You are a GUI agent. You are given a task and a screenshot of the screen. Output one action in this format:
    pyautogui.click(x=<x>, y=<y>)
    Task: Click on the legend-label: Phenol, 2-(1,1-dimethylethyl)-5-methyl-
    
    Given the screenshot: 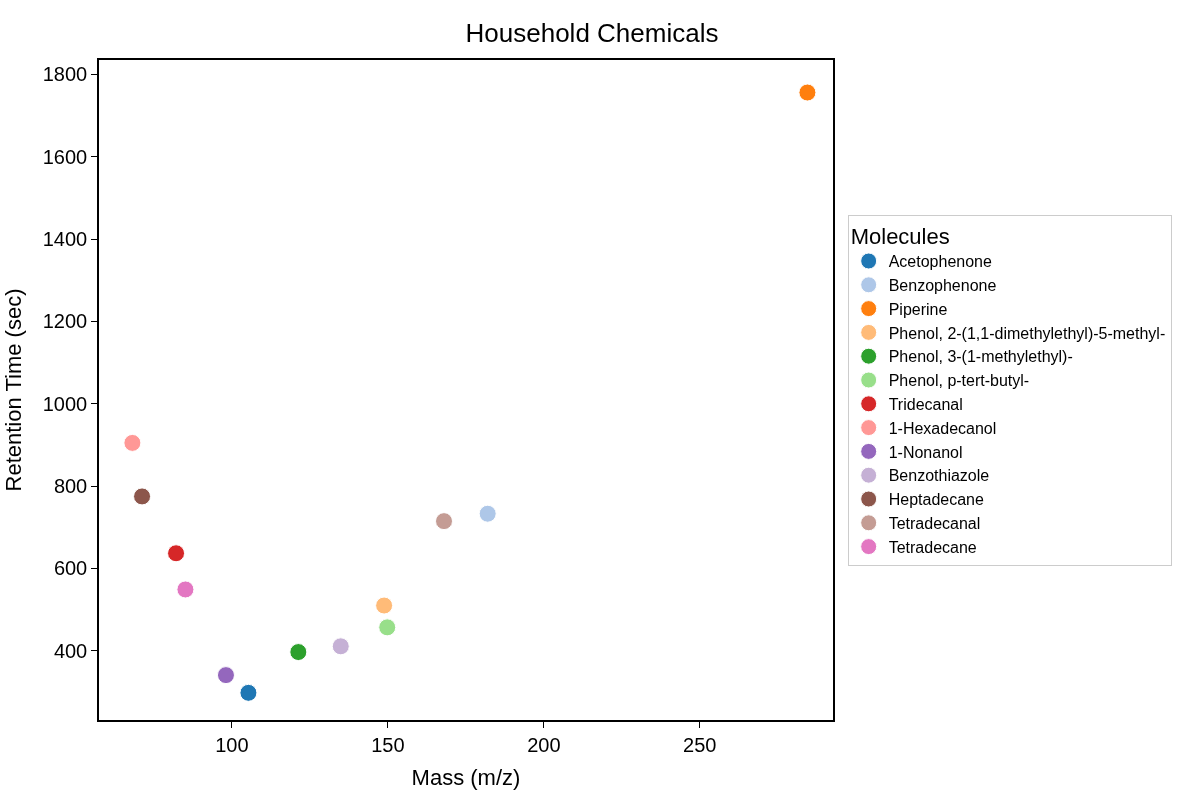 What is the action you would take?
    pyautogui.click(x=1027, y=333)
    